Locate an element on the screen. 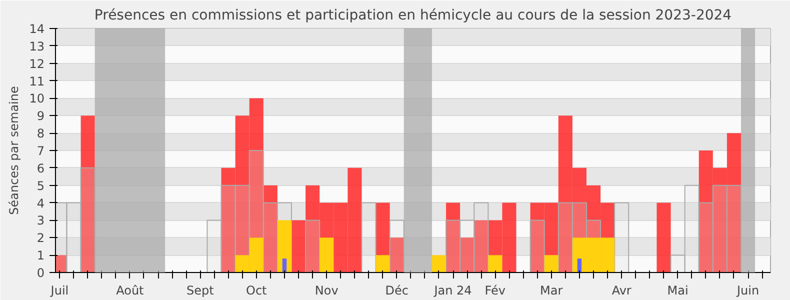 The width and height of the screenshot is (790, 300). y-tick-label: 14 is located at coordinates (37, 29).